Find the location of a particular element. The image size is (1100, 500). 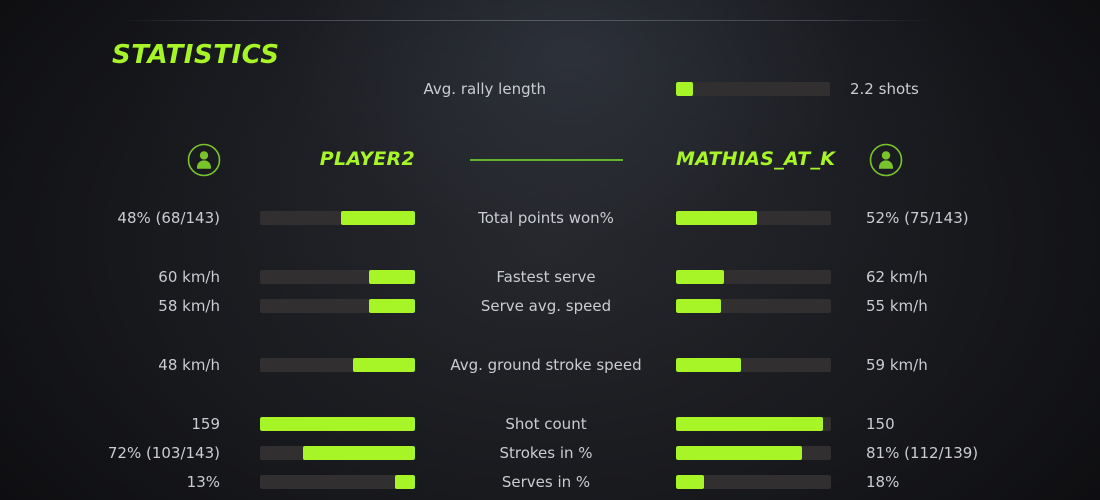

avg-rally-length-row: Avg. rally length 2.2 shots is located at coordinates (550, 89).